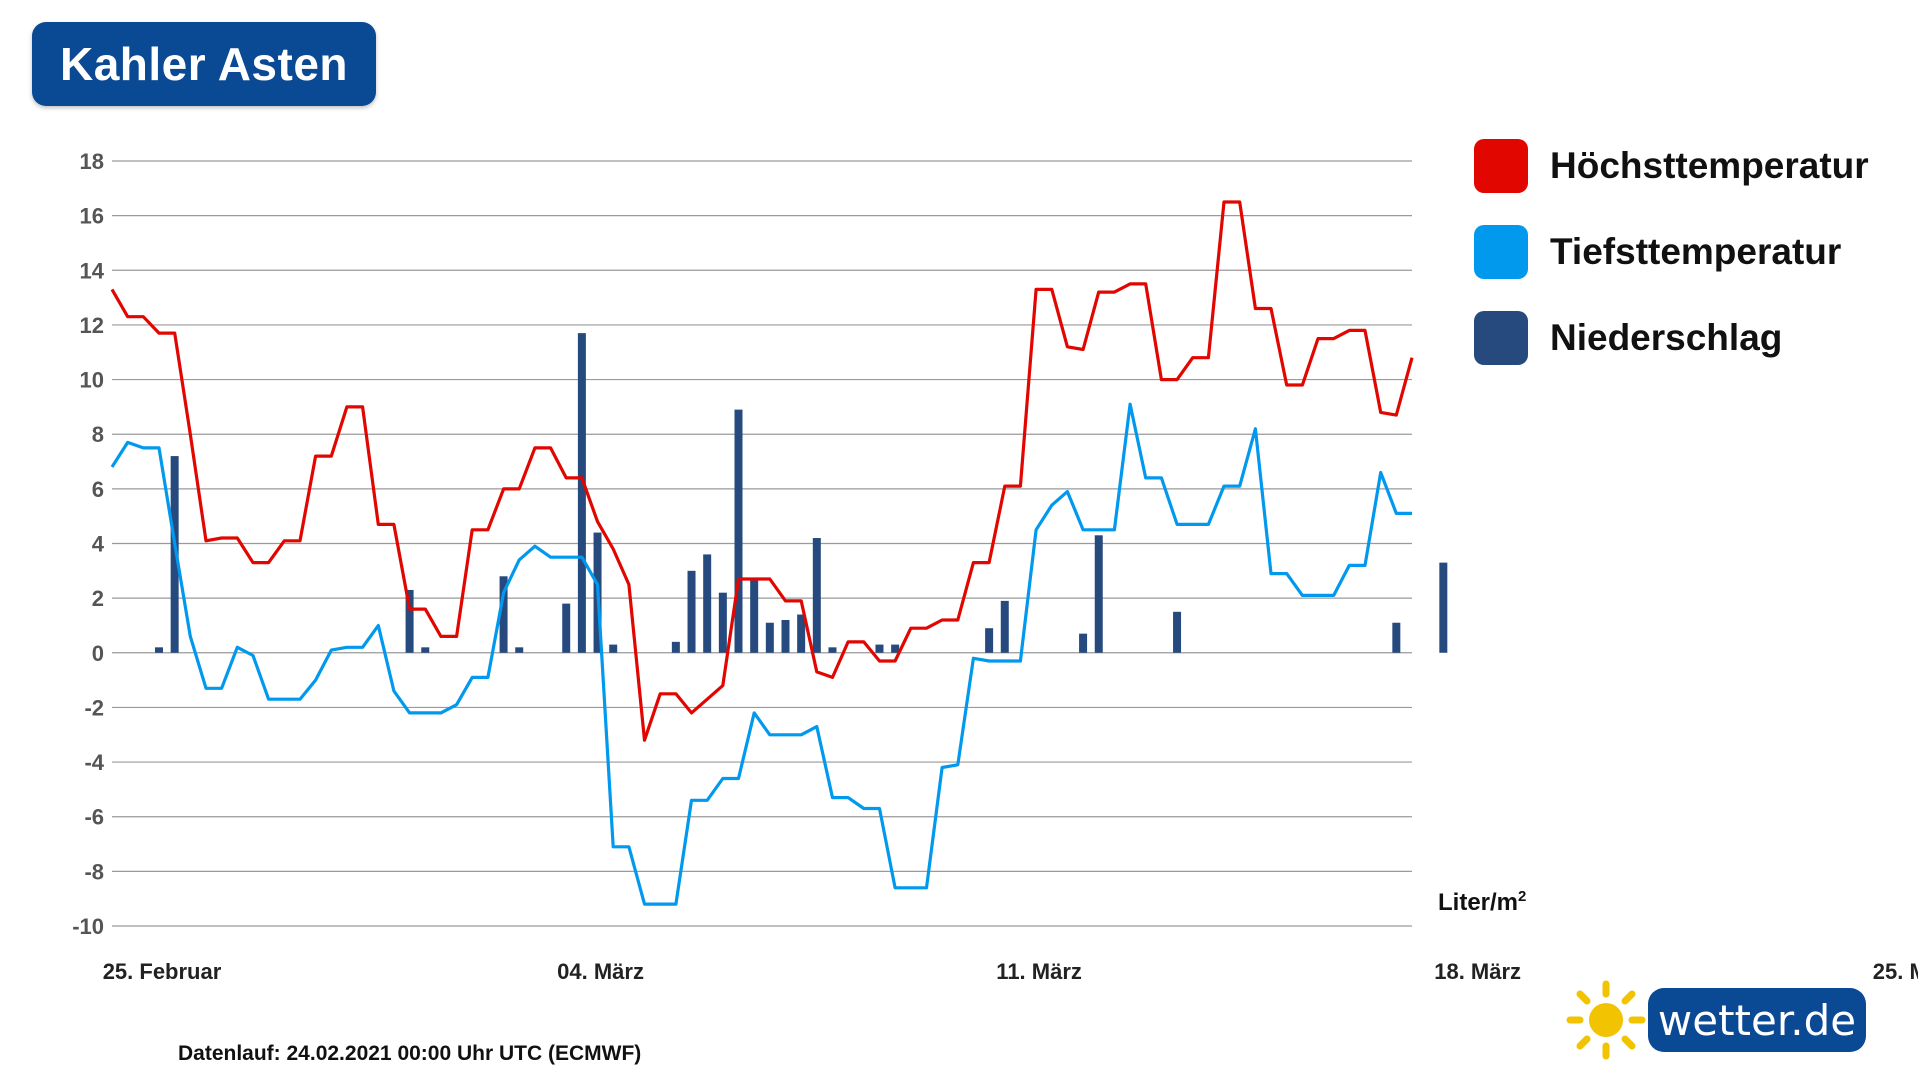 This screenshot has height=1079, width=1918. Describe the element at coordinates (1709, 165) in the screenshot. I see `legend-label: Höchsttemperatur` at that location.